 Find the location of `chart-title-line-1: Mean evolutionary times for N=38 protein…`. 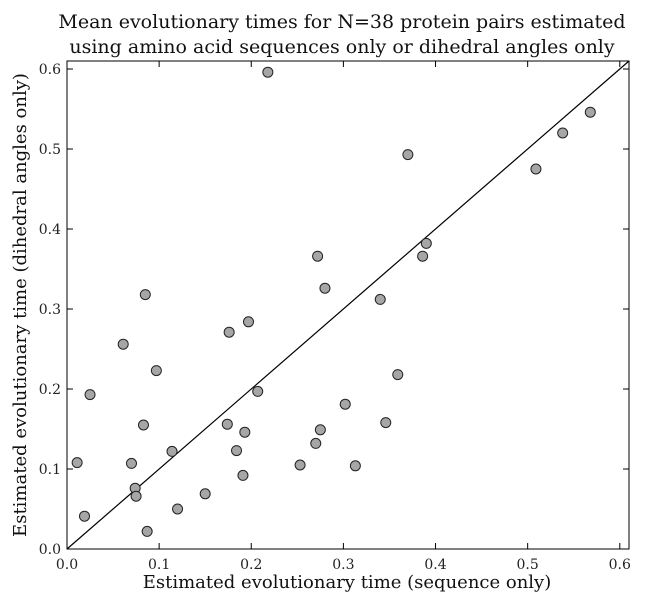

chart-title-line-1: Mean evolutionary times for N=38 protein… is located at coordinates (341, 22).